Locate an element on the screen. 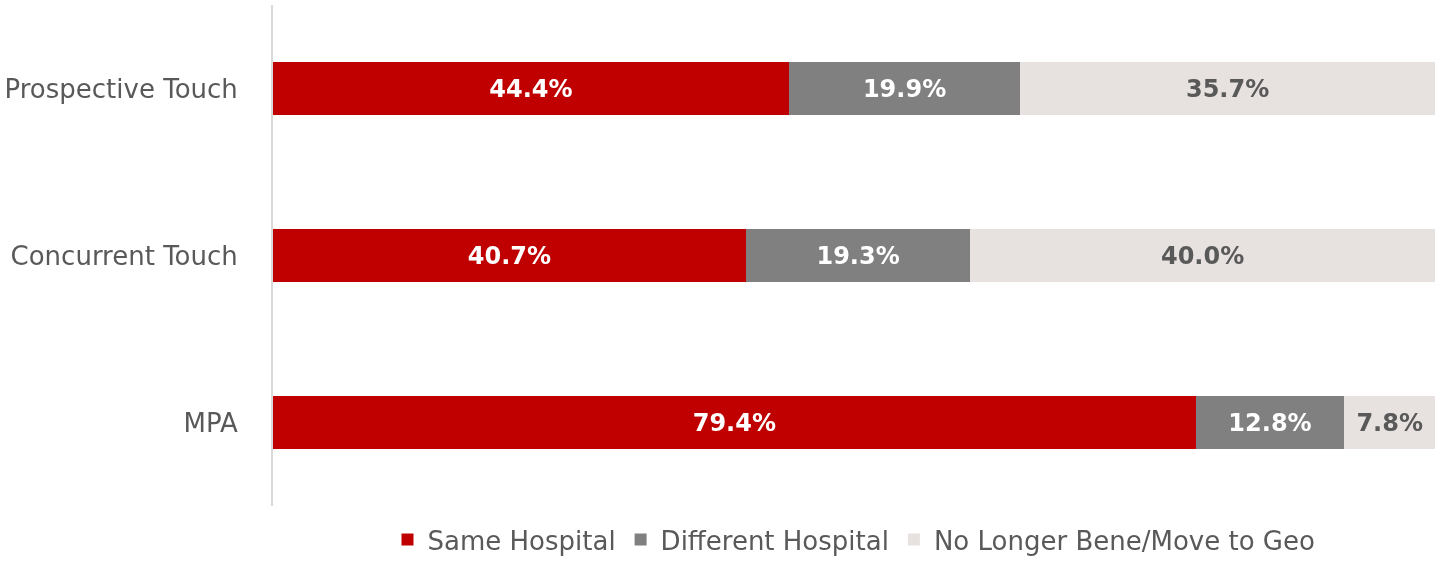 The image size is (1440, 581). y-tick-label: MPA is located at coordinates (211, 422).